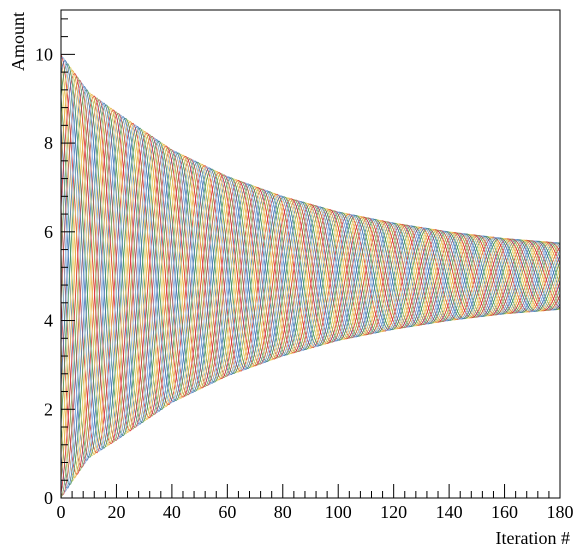  What do you see at coordinates (116, 512) in the screenshot?
I see `x-tick-label: 20` at bounding box center [116, 512].